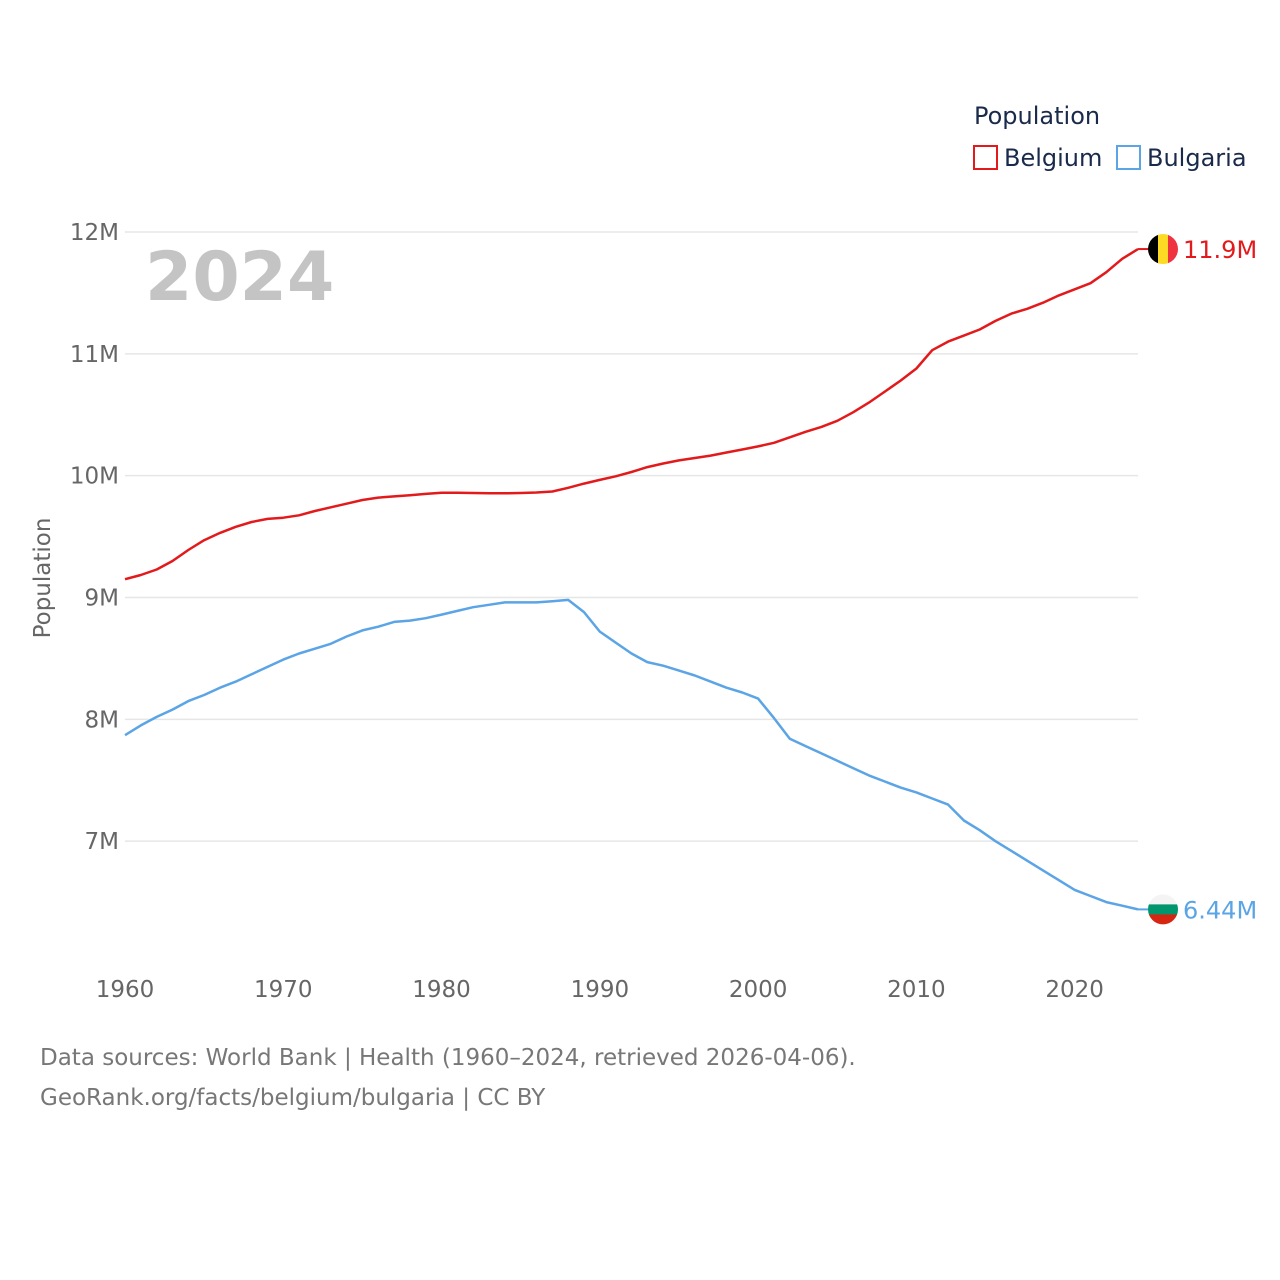  I want to click on x-tick-label: 2010, so click(916, 990).